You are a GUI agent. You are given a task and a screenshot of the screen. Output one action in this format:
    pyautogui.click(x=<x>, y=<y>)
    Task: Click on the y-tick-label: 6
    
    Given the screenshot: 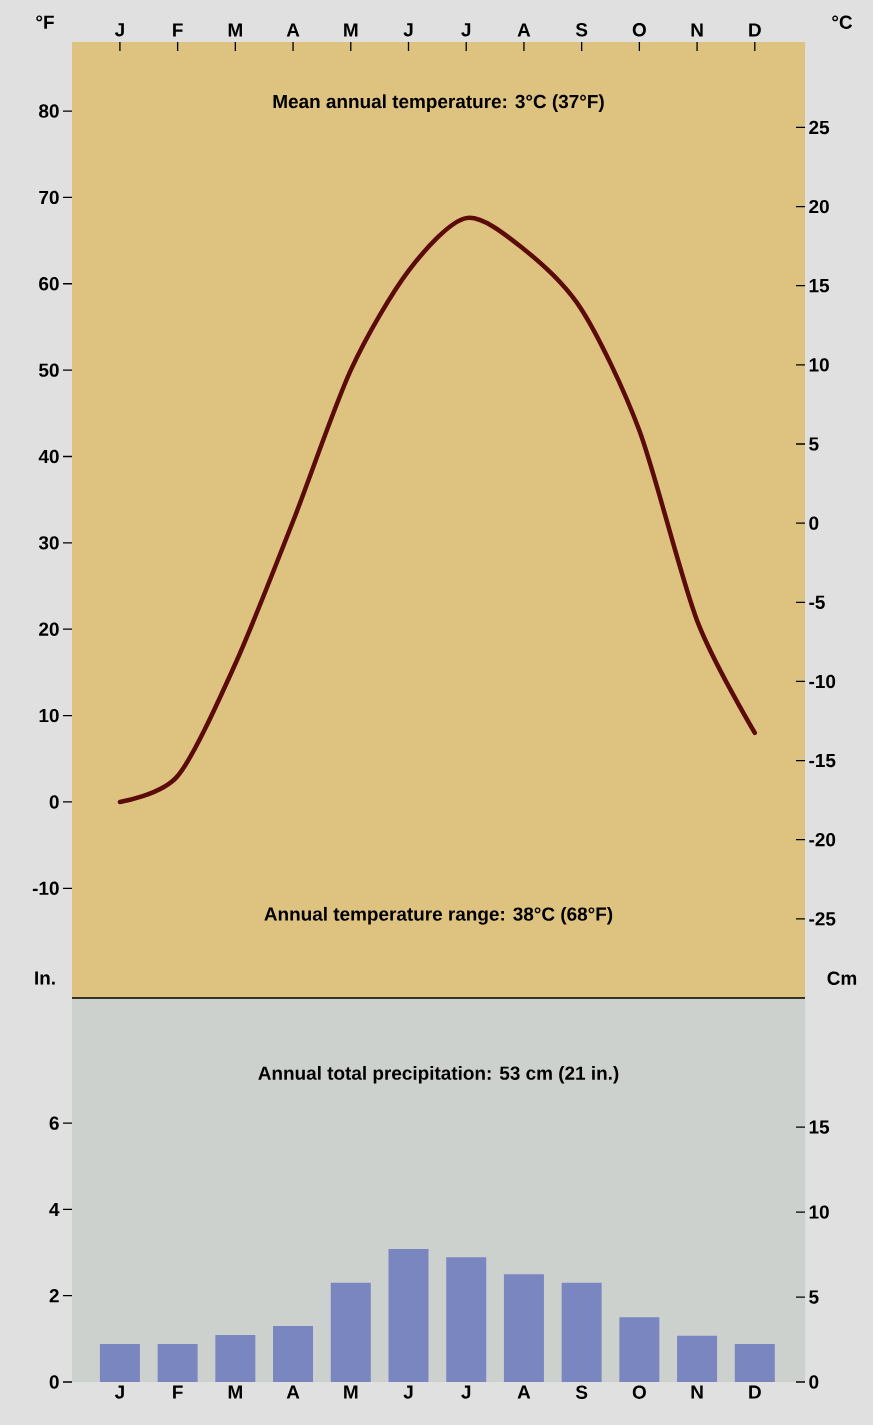 What is the action you would take?
    pyautogui.click(x=54, y=1123)
    